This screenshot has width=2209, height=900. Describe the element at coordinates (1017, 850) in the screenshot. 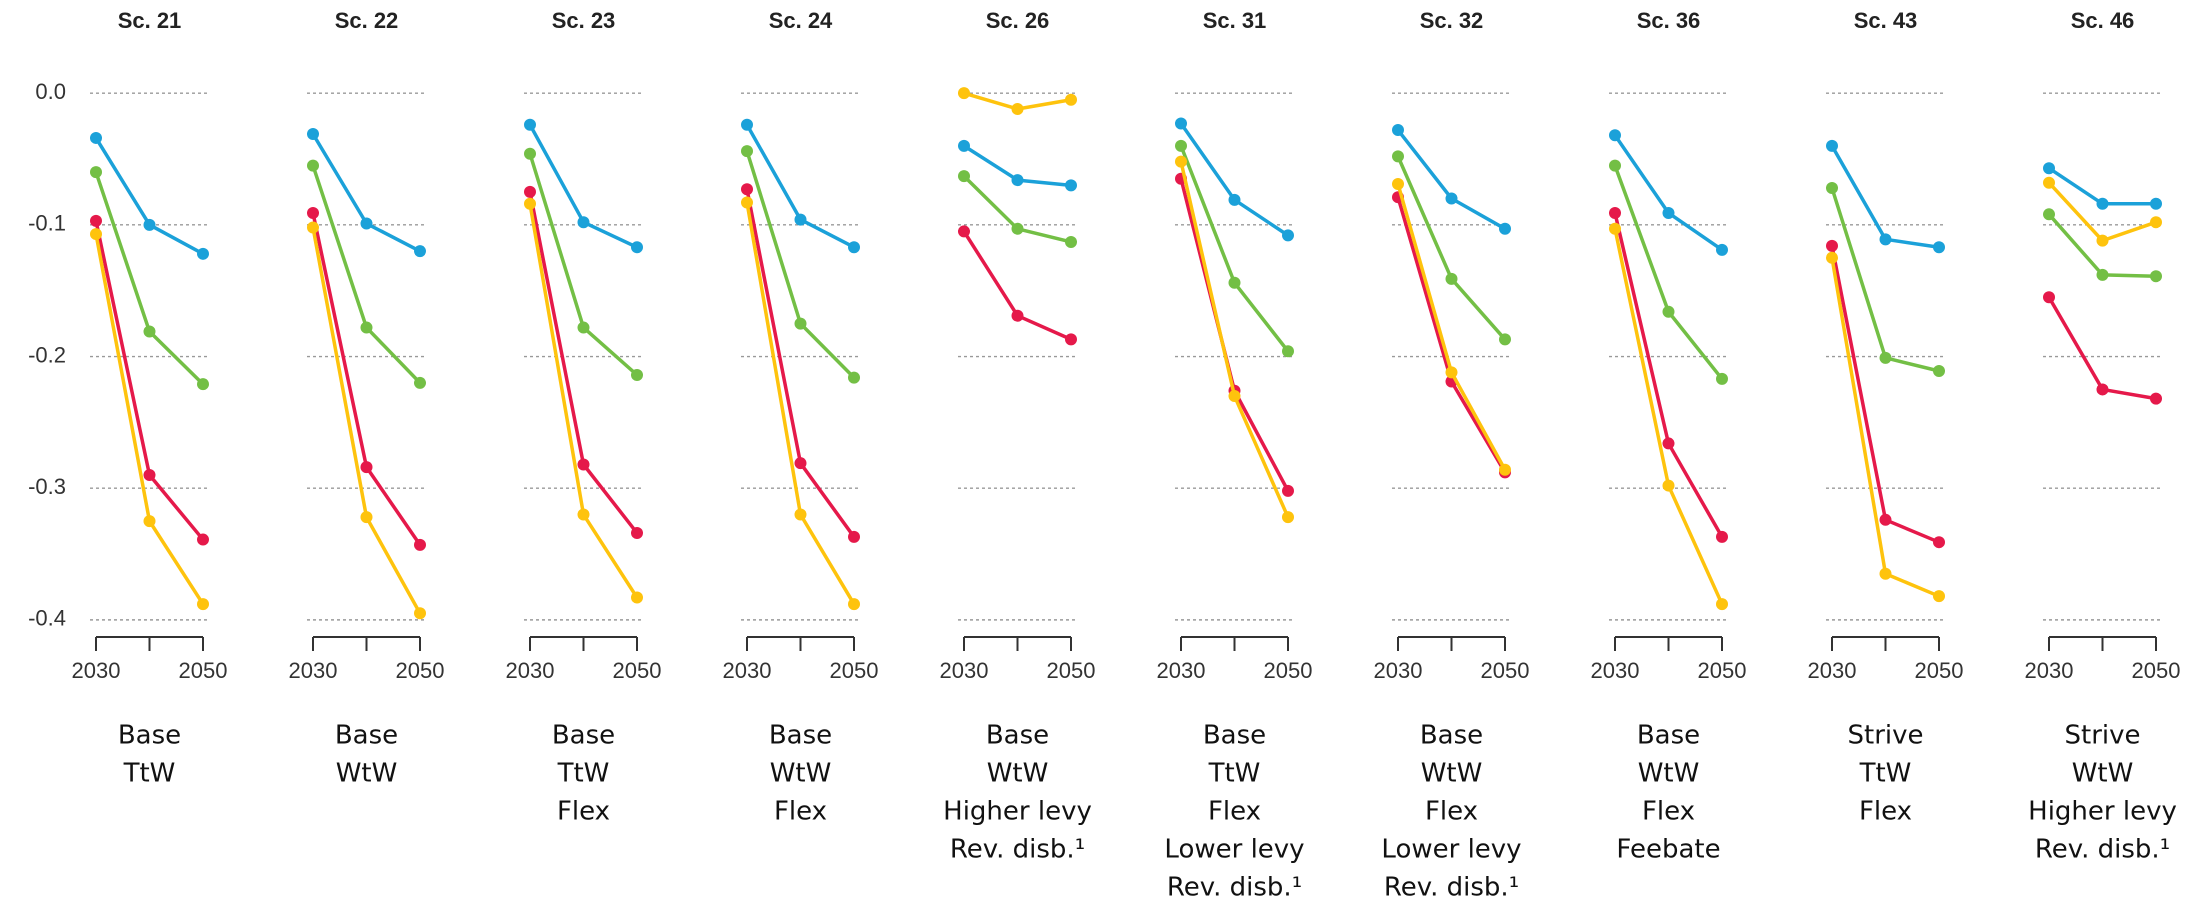

I see `caption-line: Rev. disb.¹` at that location.